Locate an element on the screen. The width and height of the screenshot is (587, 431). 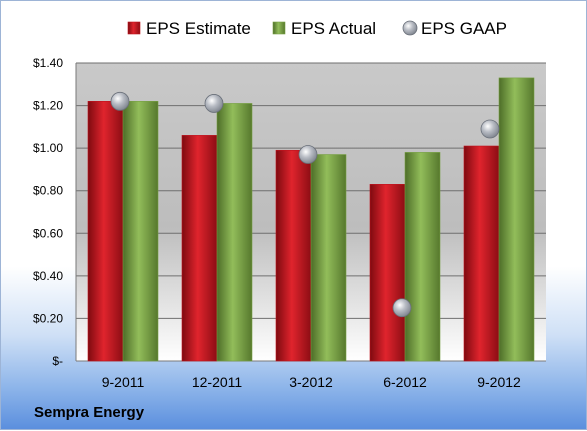
legend-label: EPS Actual is located at coordinates (333, 28).